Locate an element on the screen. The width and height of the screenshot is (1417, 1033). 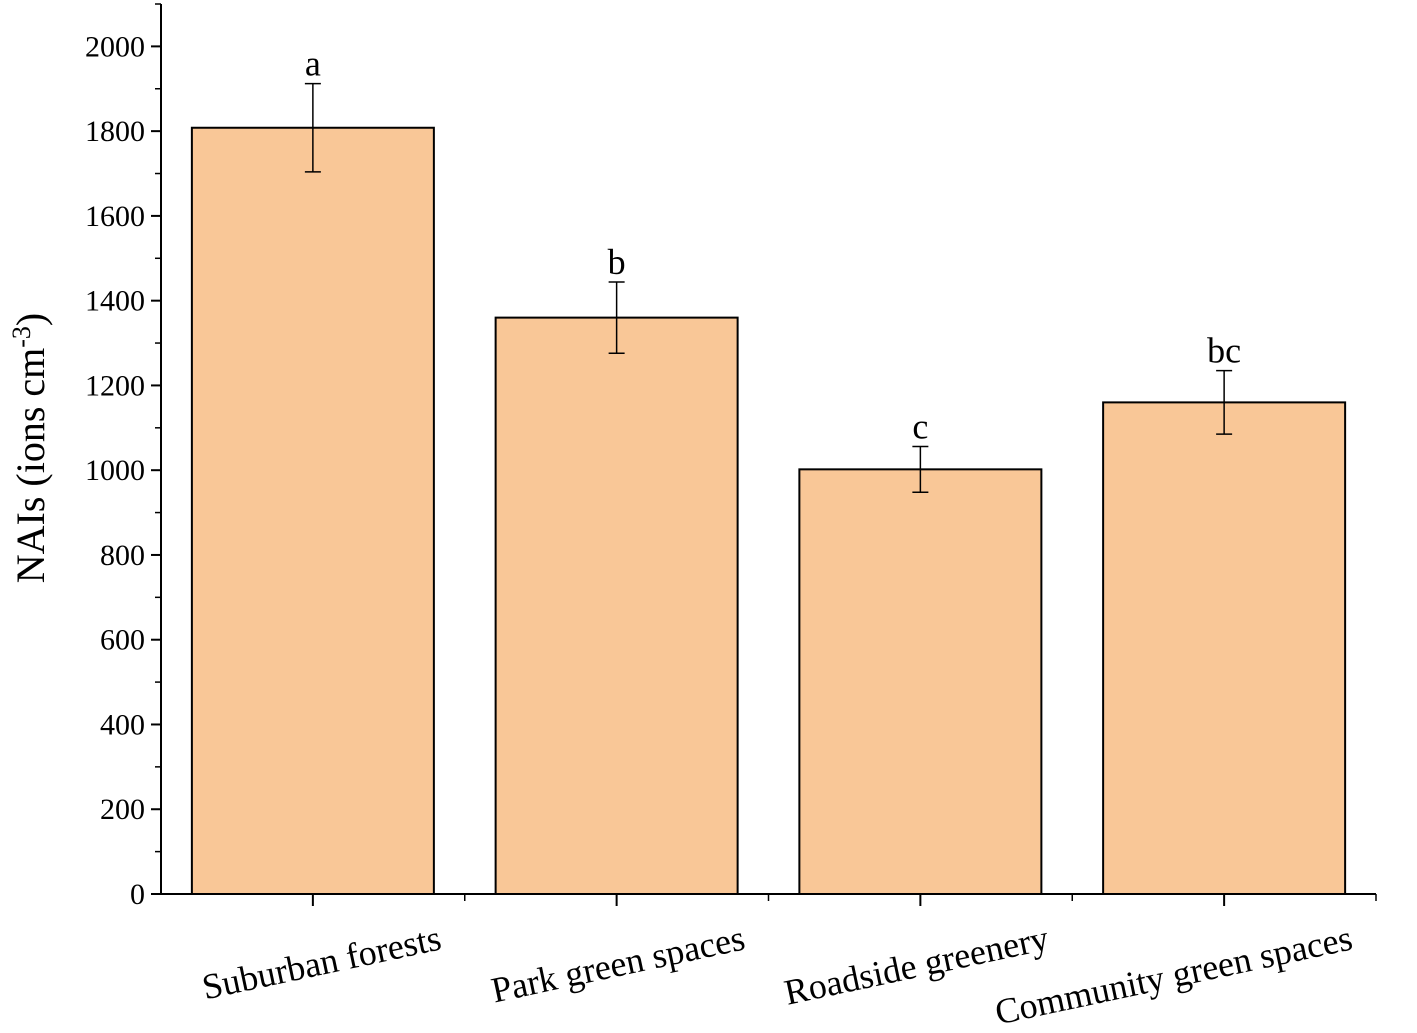
y-tick-label: 800 is located at coordinates (122, 555).